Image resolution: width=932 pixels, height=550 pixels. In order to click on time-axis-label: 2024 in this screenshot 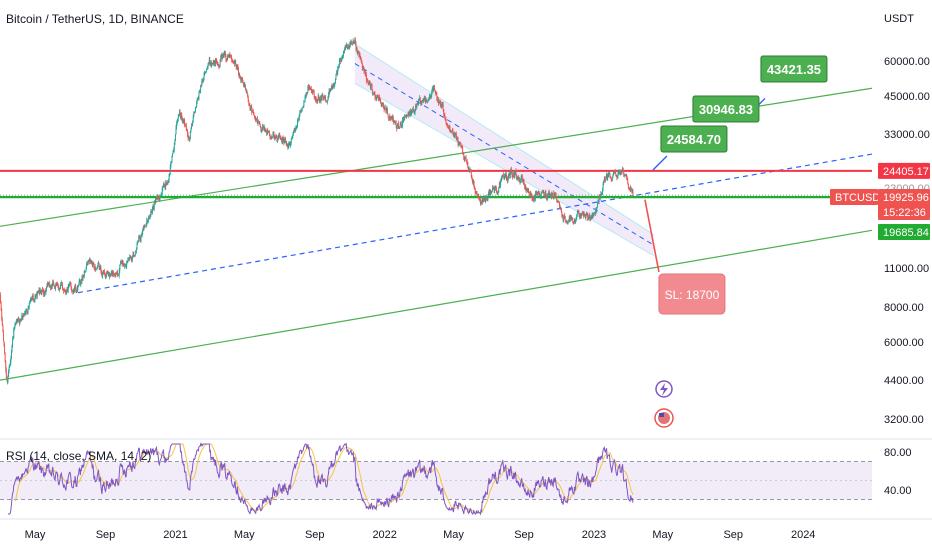, I will do `click(803, 535)`.